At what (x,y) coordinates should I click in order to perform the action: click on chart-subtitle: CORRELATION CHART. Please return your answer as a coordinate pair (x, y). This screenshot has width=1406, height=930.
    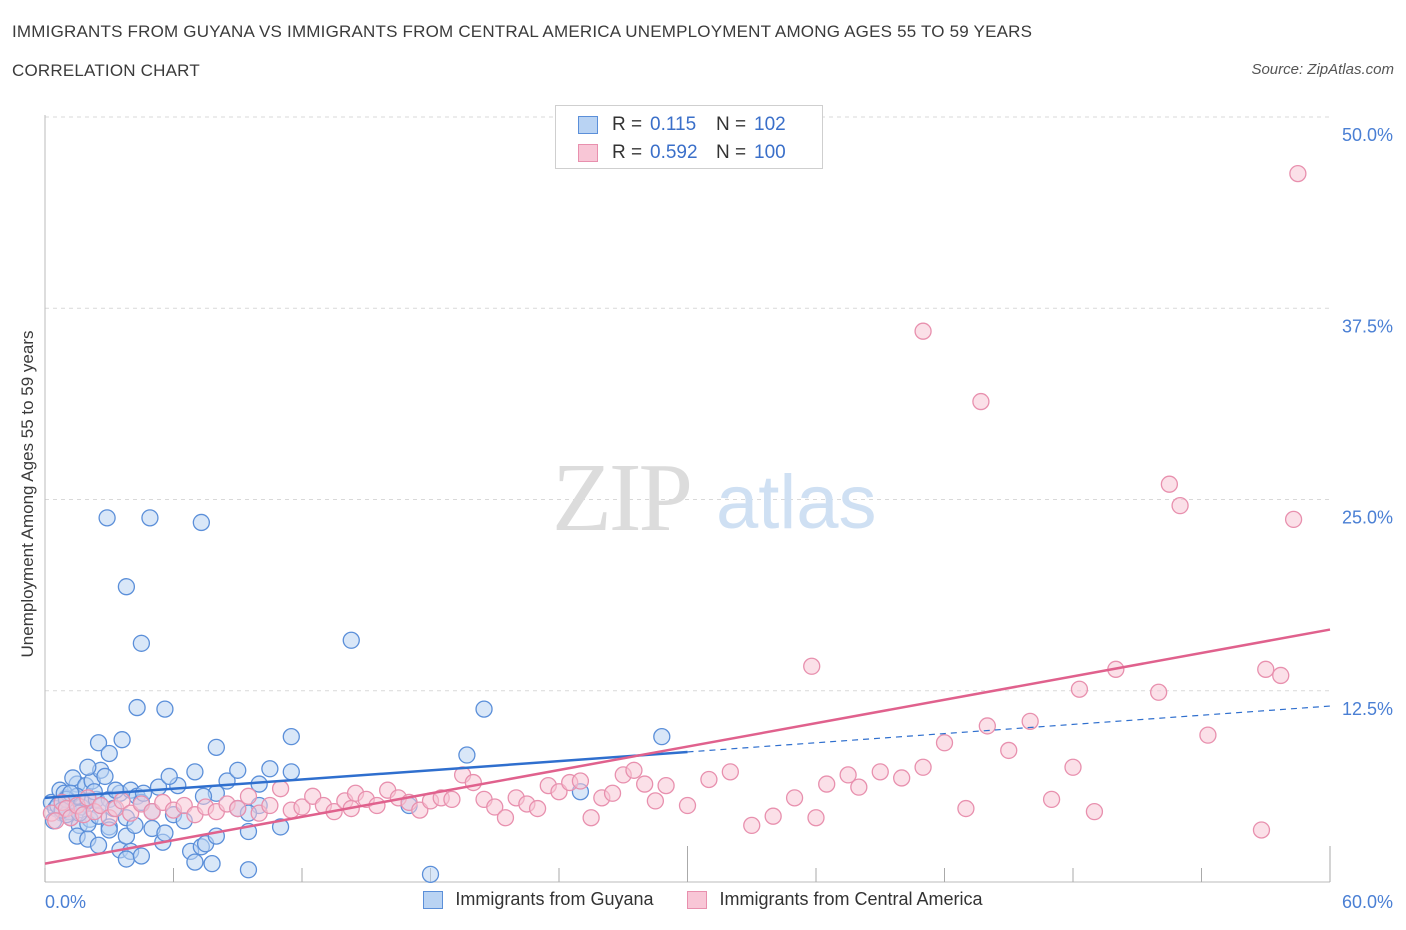
    Looking at the image, I should click on (106, 70).